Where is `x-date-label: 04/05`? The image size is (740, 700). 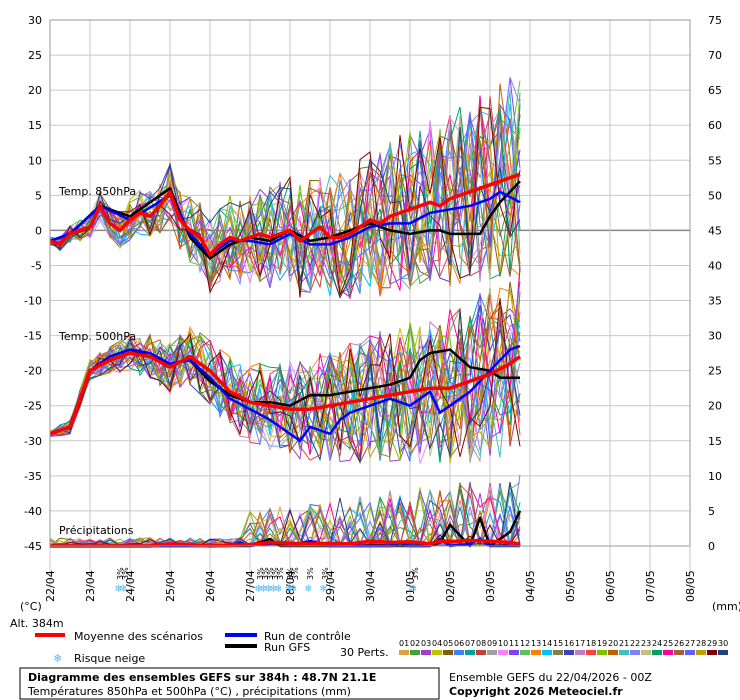
x-date-label: 04/05 is located at coordinates (530, 586).